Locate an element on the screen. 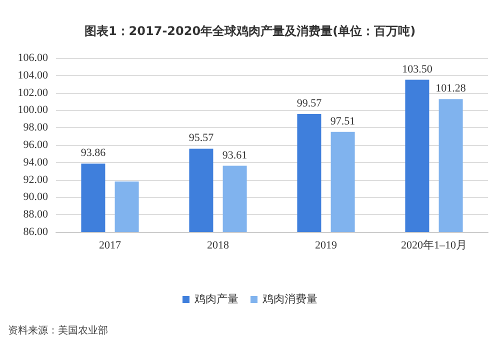 The height and width of the screenshot is (362, 500). y-tick-label: 86.00 is located at coordinates (35, 232).